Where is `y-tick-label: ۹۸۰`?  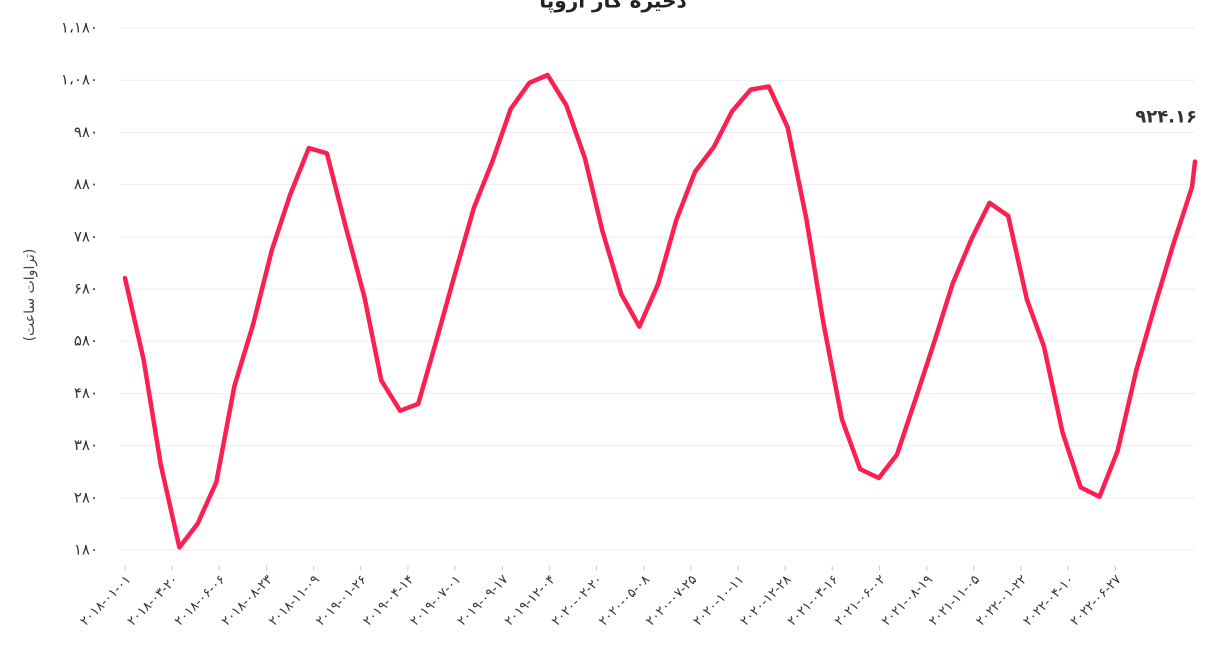 y-tick-label: ۹۸۰ is located at coordinates (86, 132).